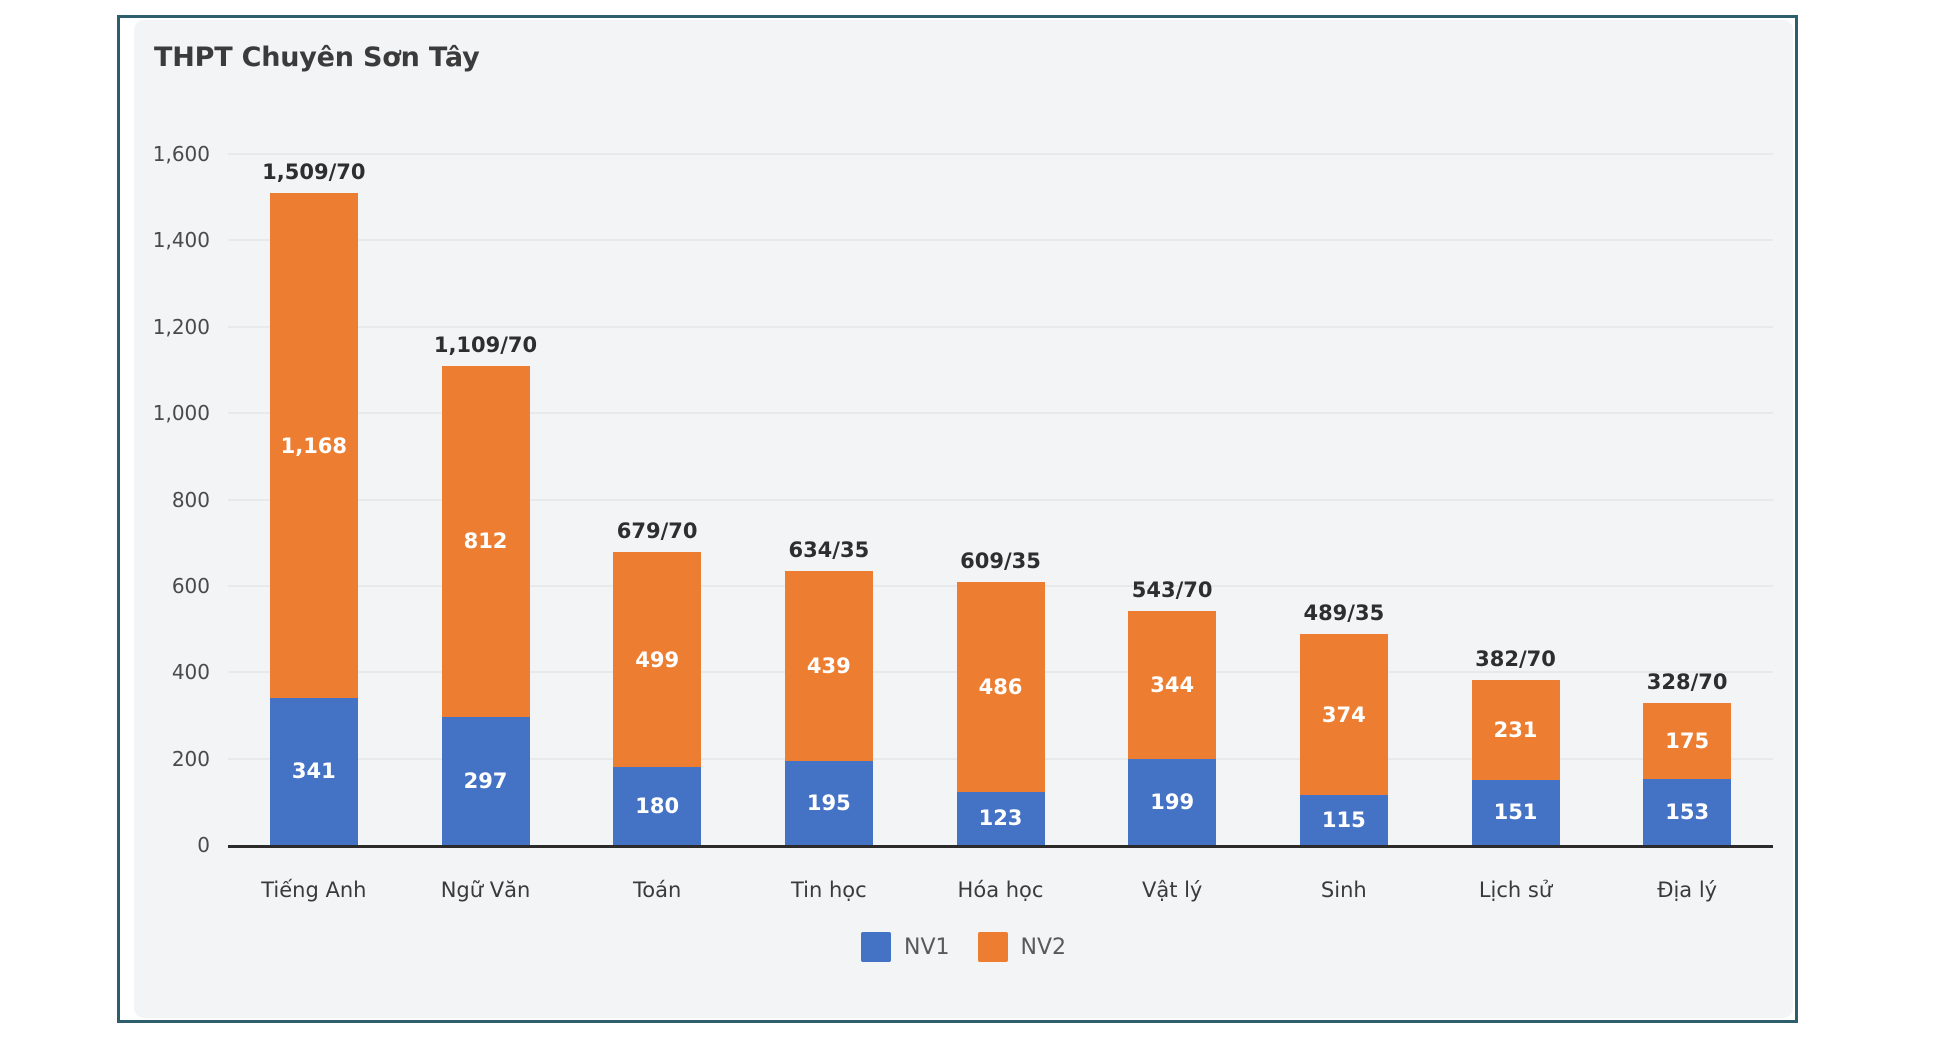 The image size is (1944, 1037). I want to click on bar-segment-value: 151, so click(1515, 812).